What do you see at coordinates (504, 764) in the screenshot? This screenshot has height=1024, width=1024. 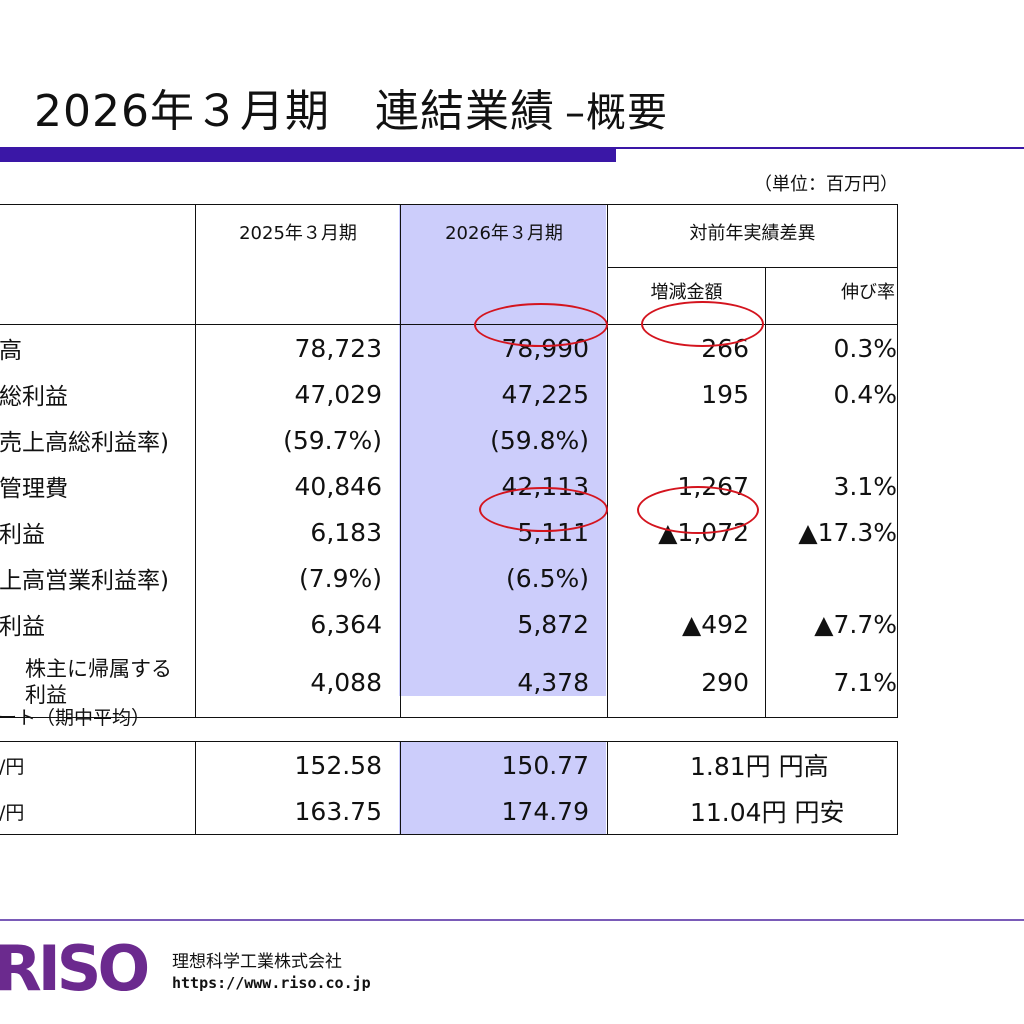 I see `fx-row-curr: 150.77` at bounding box center [504, 764].